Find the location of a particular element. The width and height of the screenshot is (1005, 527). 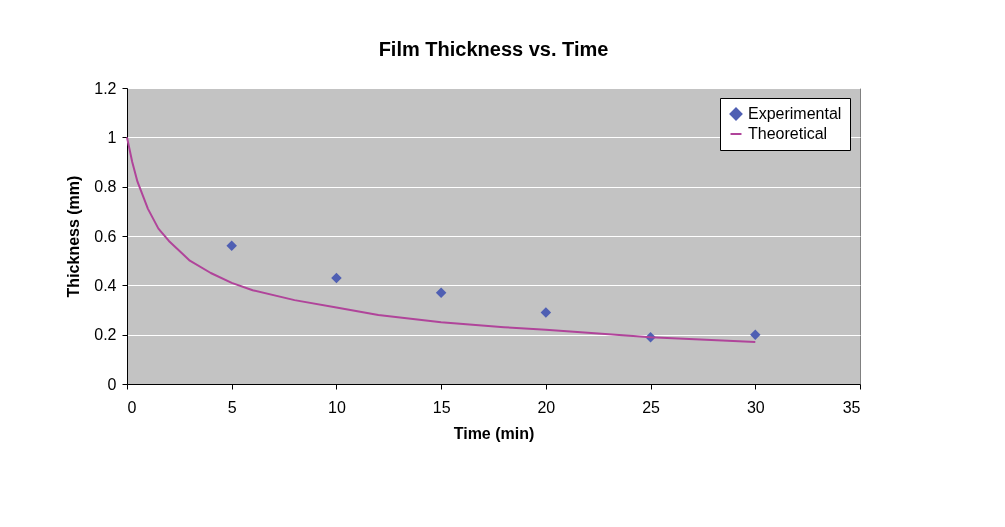

x-tick-label: 20 is located at coordinates (546, 407).